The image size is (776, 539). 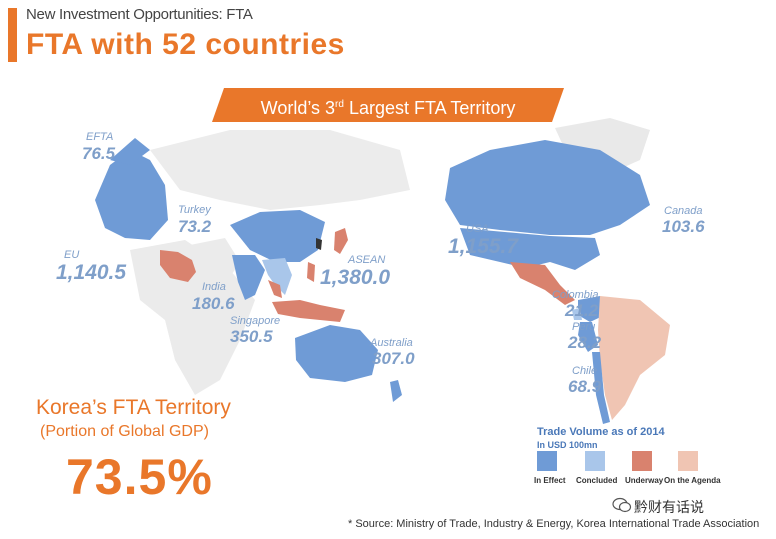 What do you see at coordinates (585, 371) in the screenshot?
I see `chile-name: Chile` at bounding box center [585, 371].